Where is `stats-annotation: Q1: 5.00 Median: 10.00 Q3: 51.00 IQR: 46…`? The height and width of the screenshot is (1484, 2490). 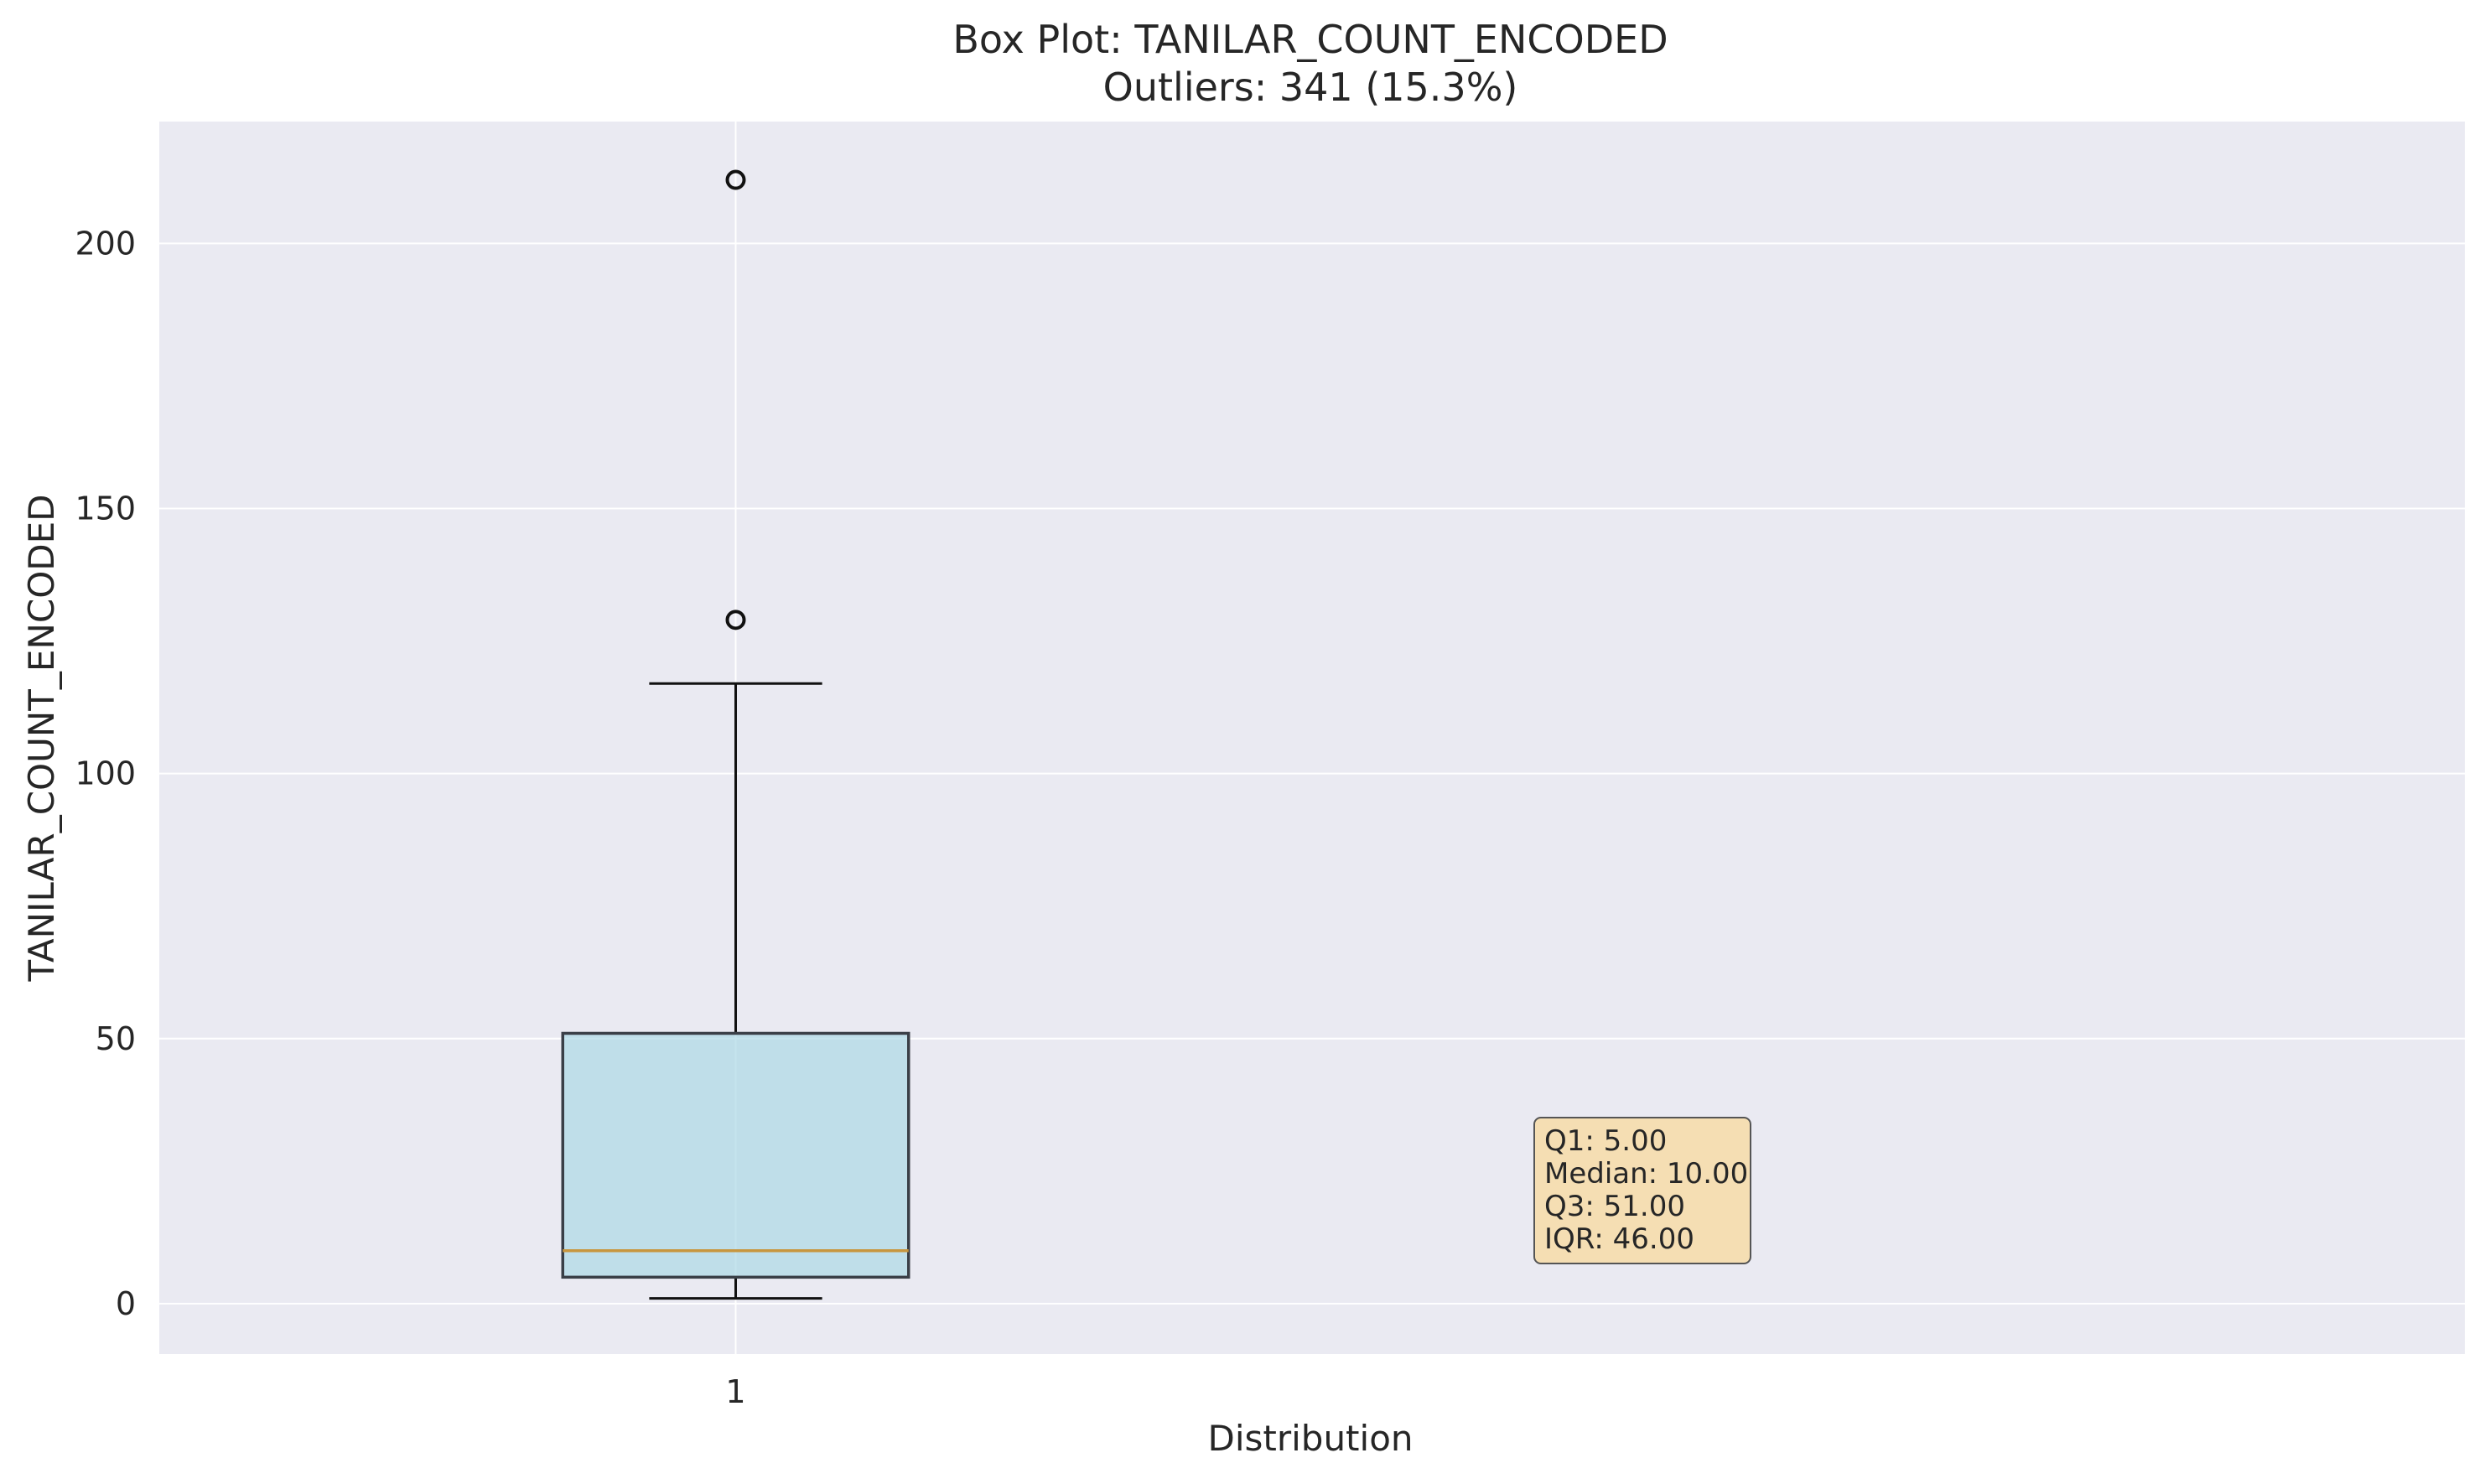
stats-annotation: Q1: 5.00 Median: 10.00 Q3: 51.00 IQR: 46… is located at coordinates (1642, 1190).